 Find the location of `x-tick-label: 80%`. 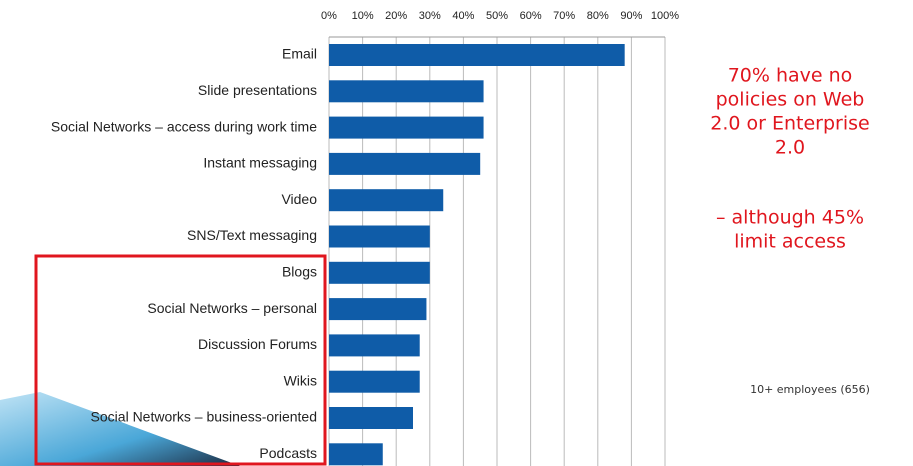

x-tick-label: 80% is located at coordinates (598, 16).